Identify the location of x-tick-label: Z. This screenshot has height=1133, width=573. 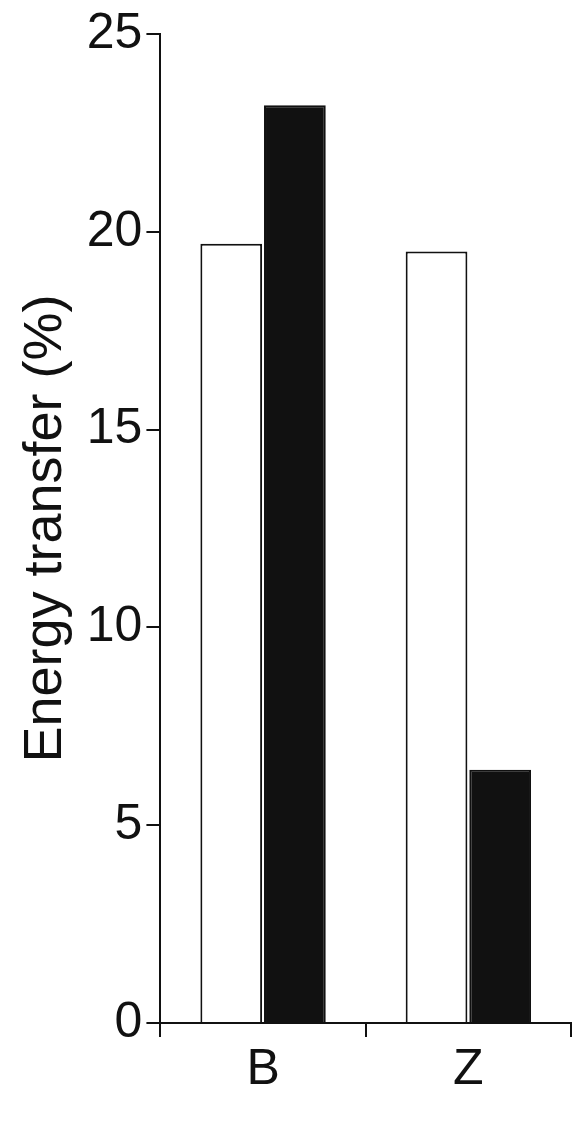
(468, 1066).